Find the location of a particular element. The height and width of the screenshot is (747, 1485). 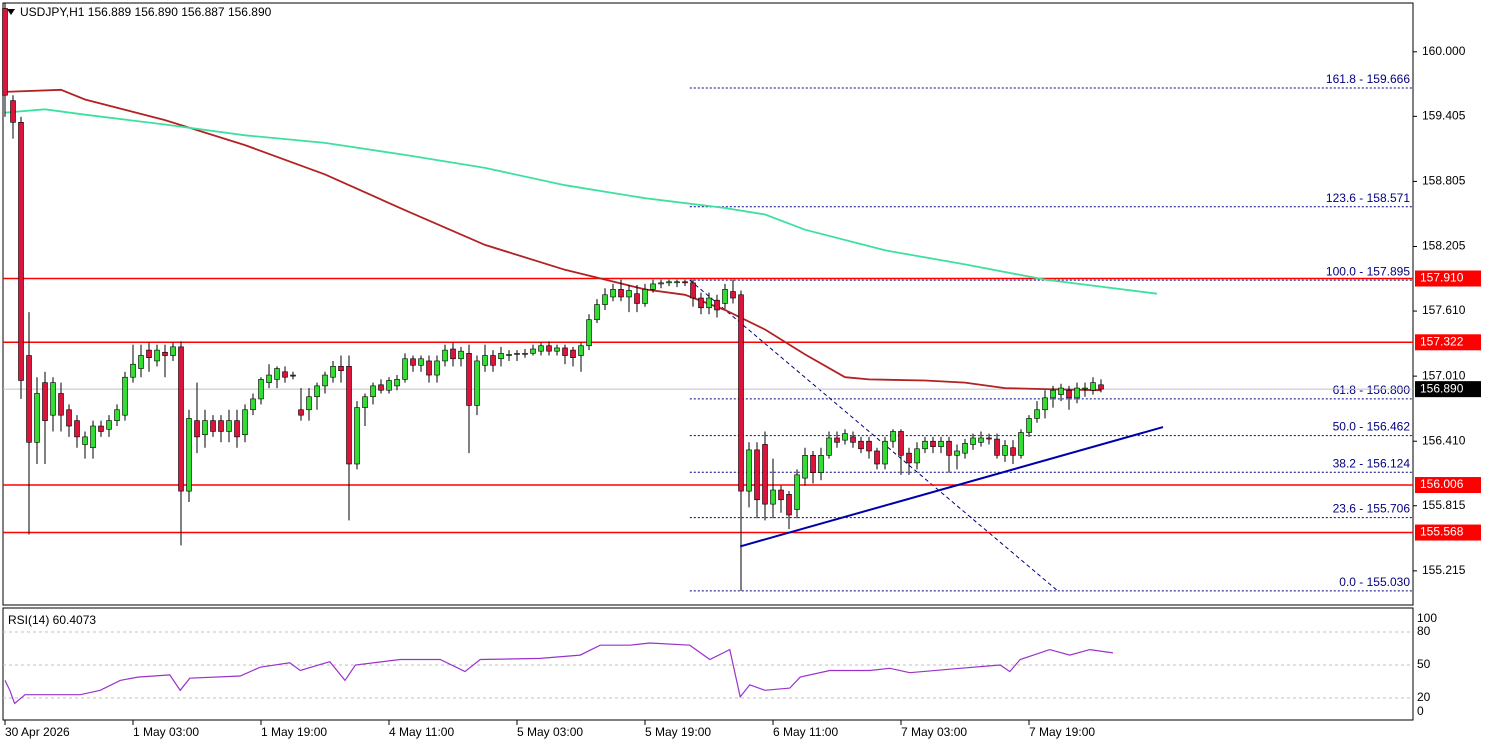

fib-anchor-line is located at coordinates (874, 435).